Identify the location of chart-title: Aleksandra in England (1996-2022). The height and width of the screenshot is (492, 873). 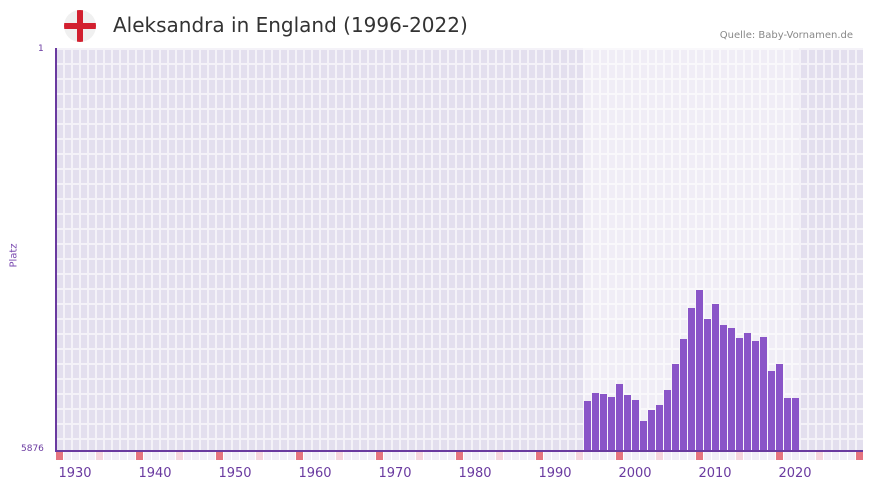
(290, 25).